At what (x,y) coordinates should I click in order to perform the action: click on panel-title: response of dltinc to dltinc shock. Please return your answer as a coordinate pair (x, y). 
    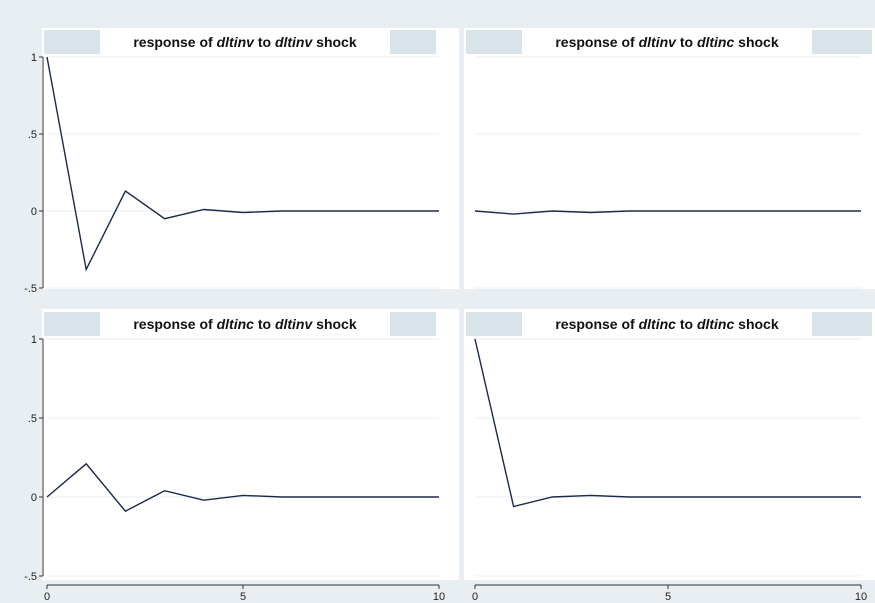
    Looking at the image, I should click on (667, 324).